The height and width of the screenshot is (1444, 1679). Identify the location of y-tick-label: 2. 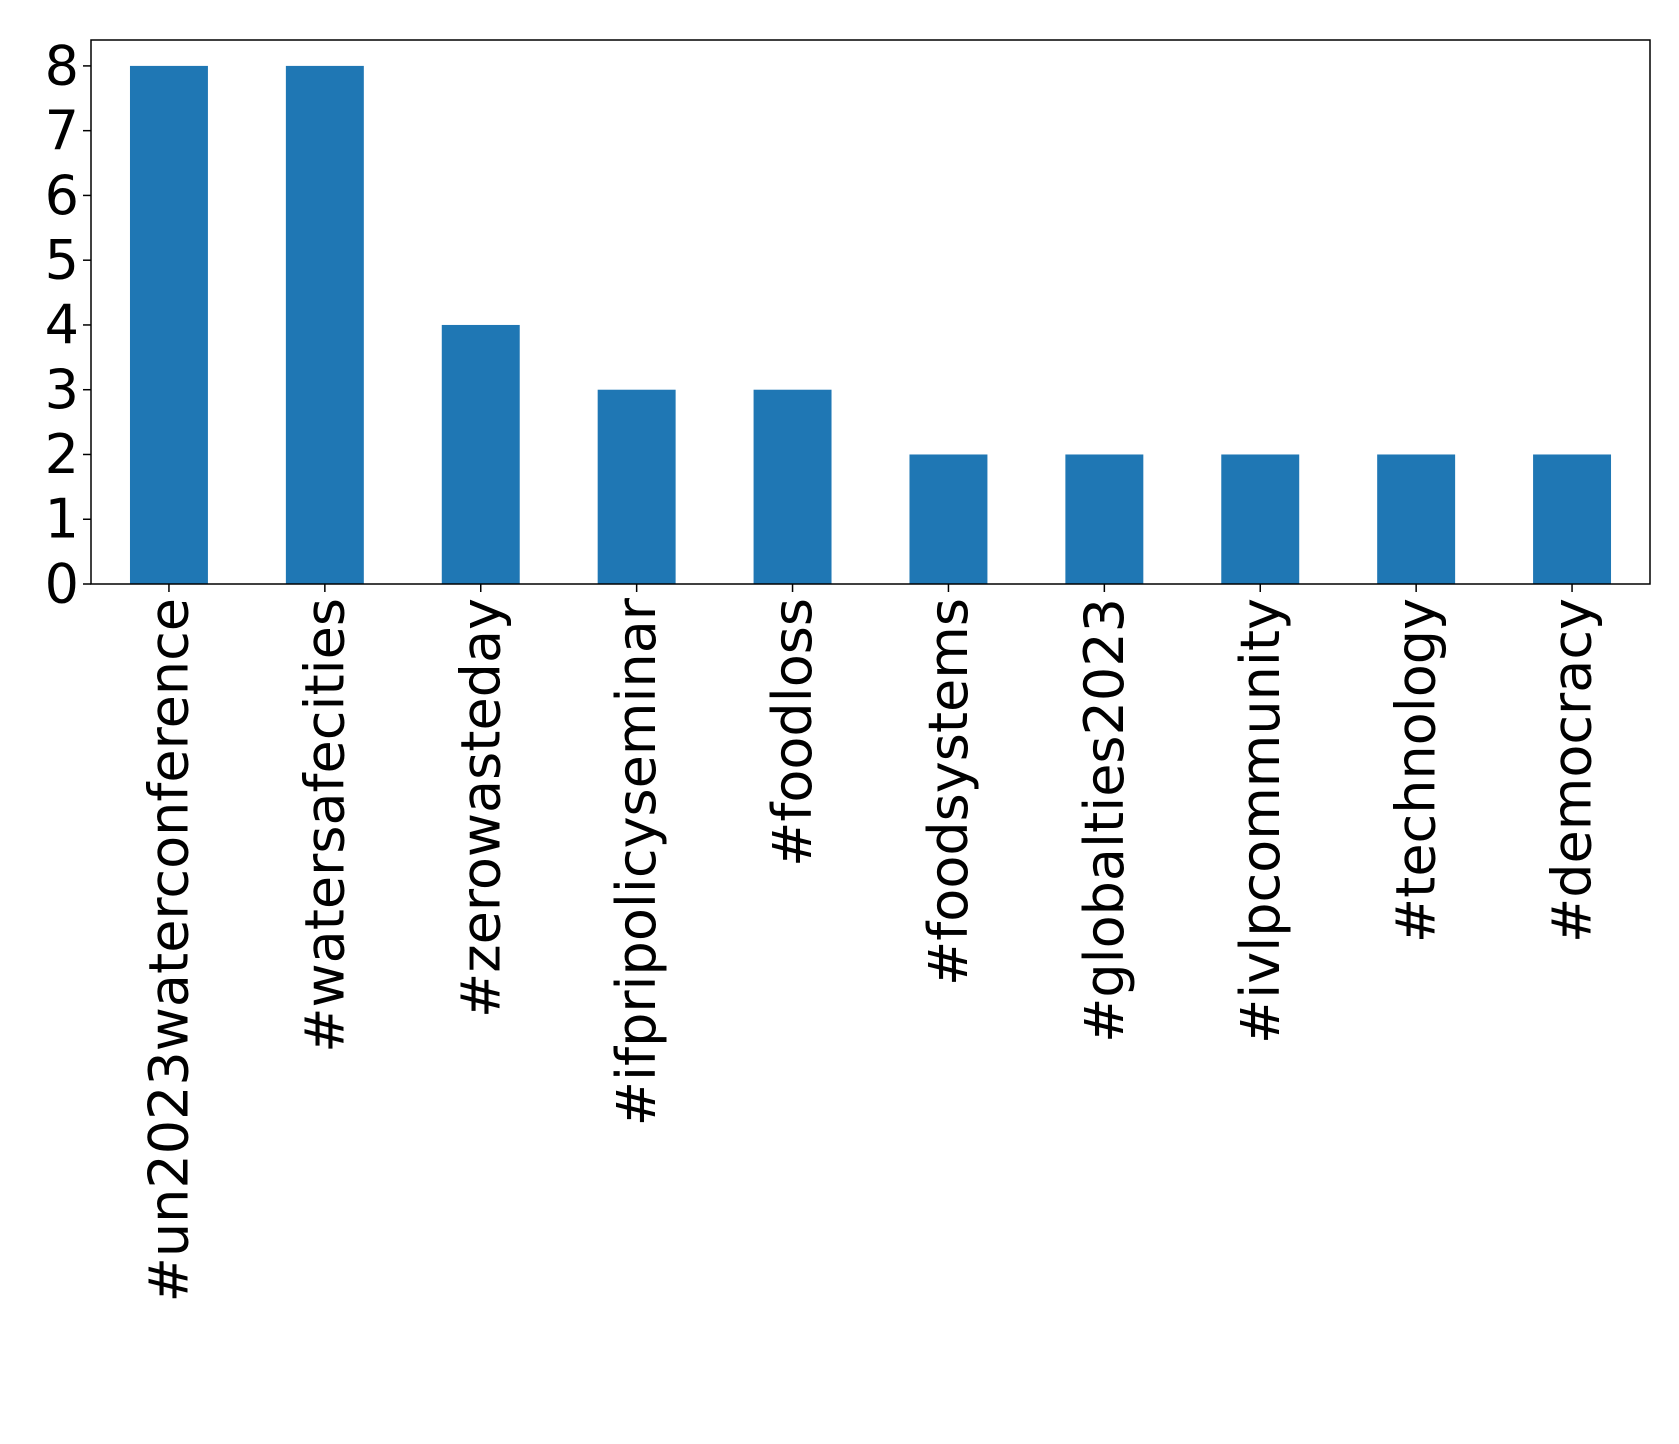
(62, 454).